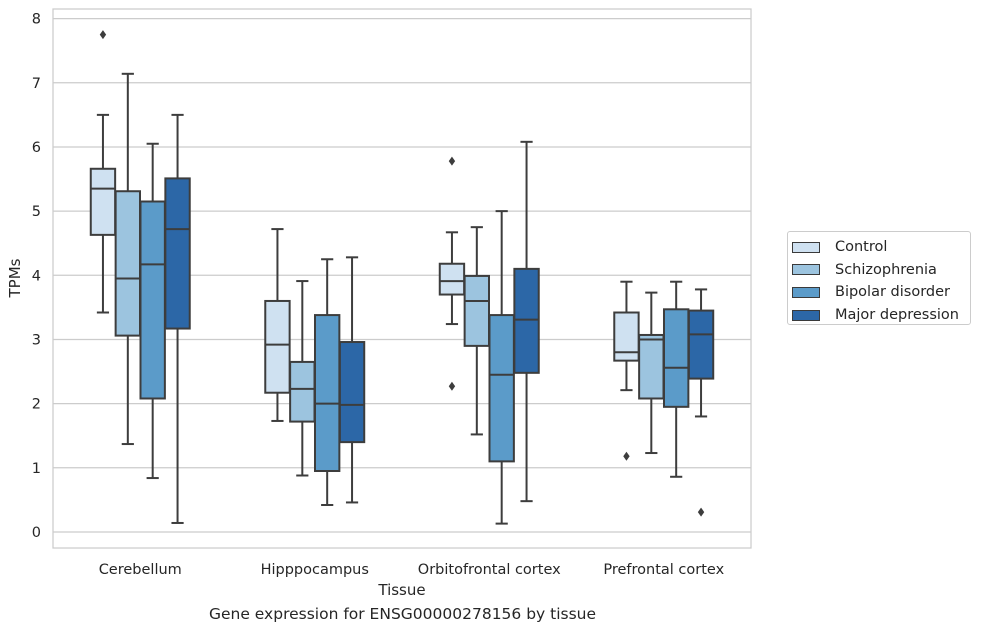 This screenshot has width=983, height=634. I want to click on x-tick-label: Orbitofrontal cortex, so click(489, 570).